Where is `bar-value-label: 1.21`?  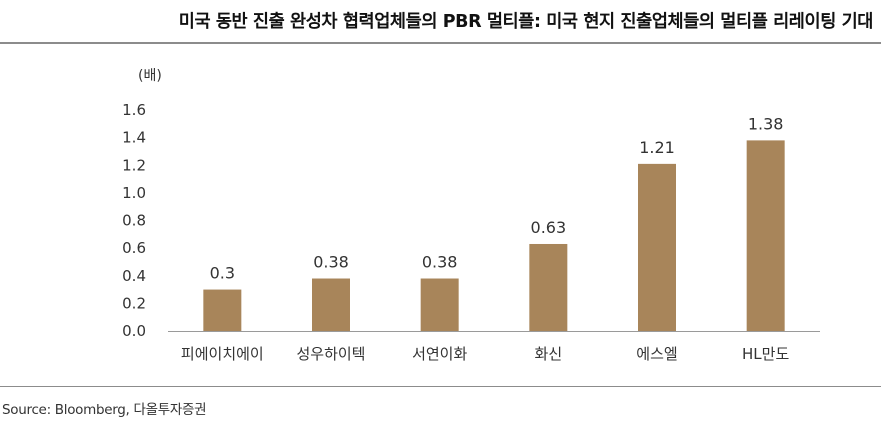
bar-value-label: 1.21 is located at coordinates (657, 147).